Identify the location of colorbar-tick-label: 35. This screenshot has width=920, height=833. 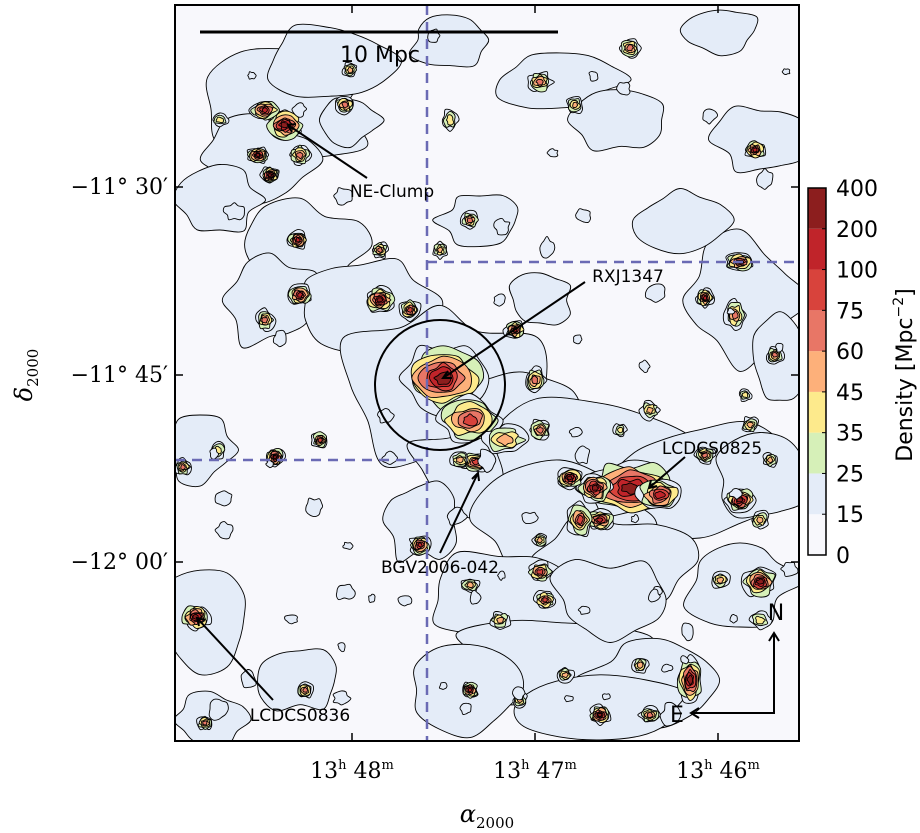
(850, 434).